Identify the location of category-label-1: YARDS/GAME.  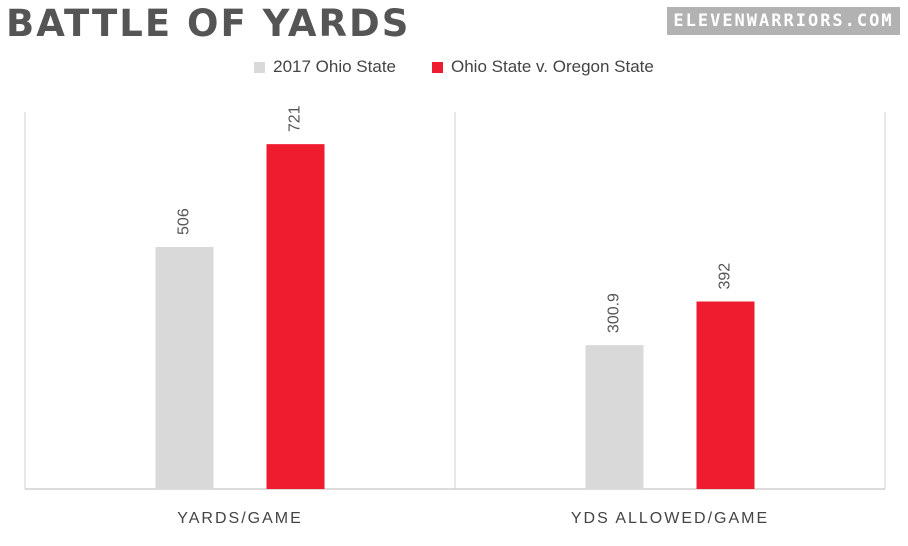
(240, 518).